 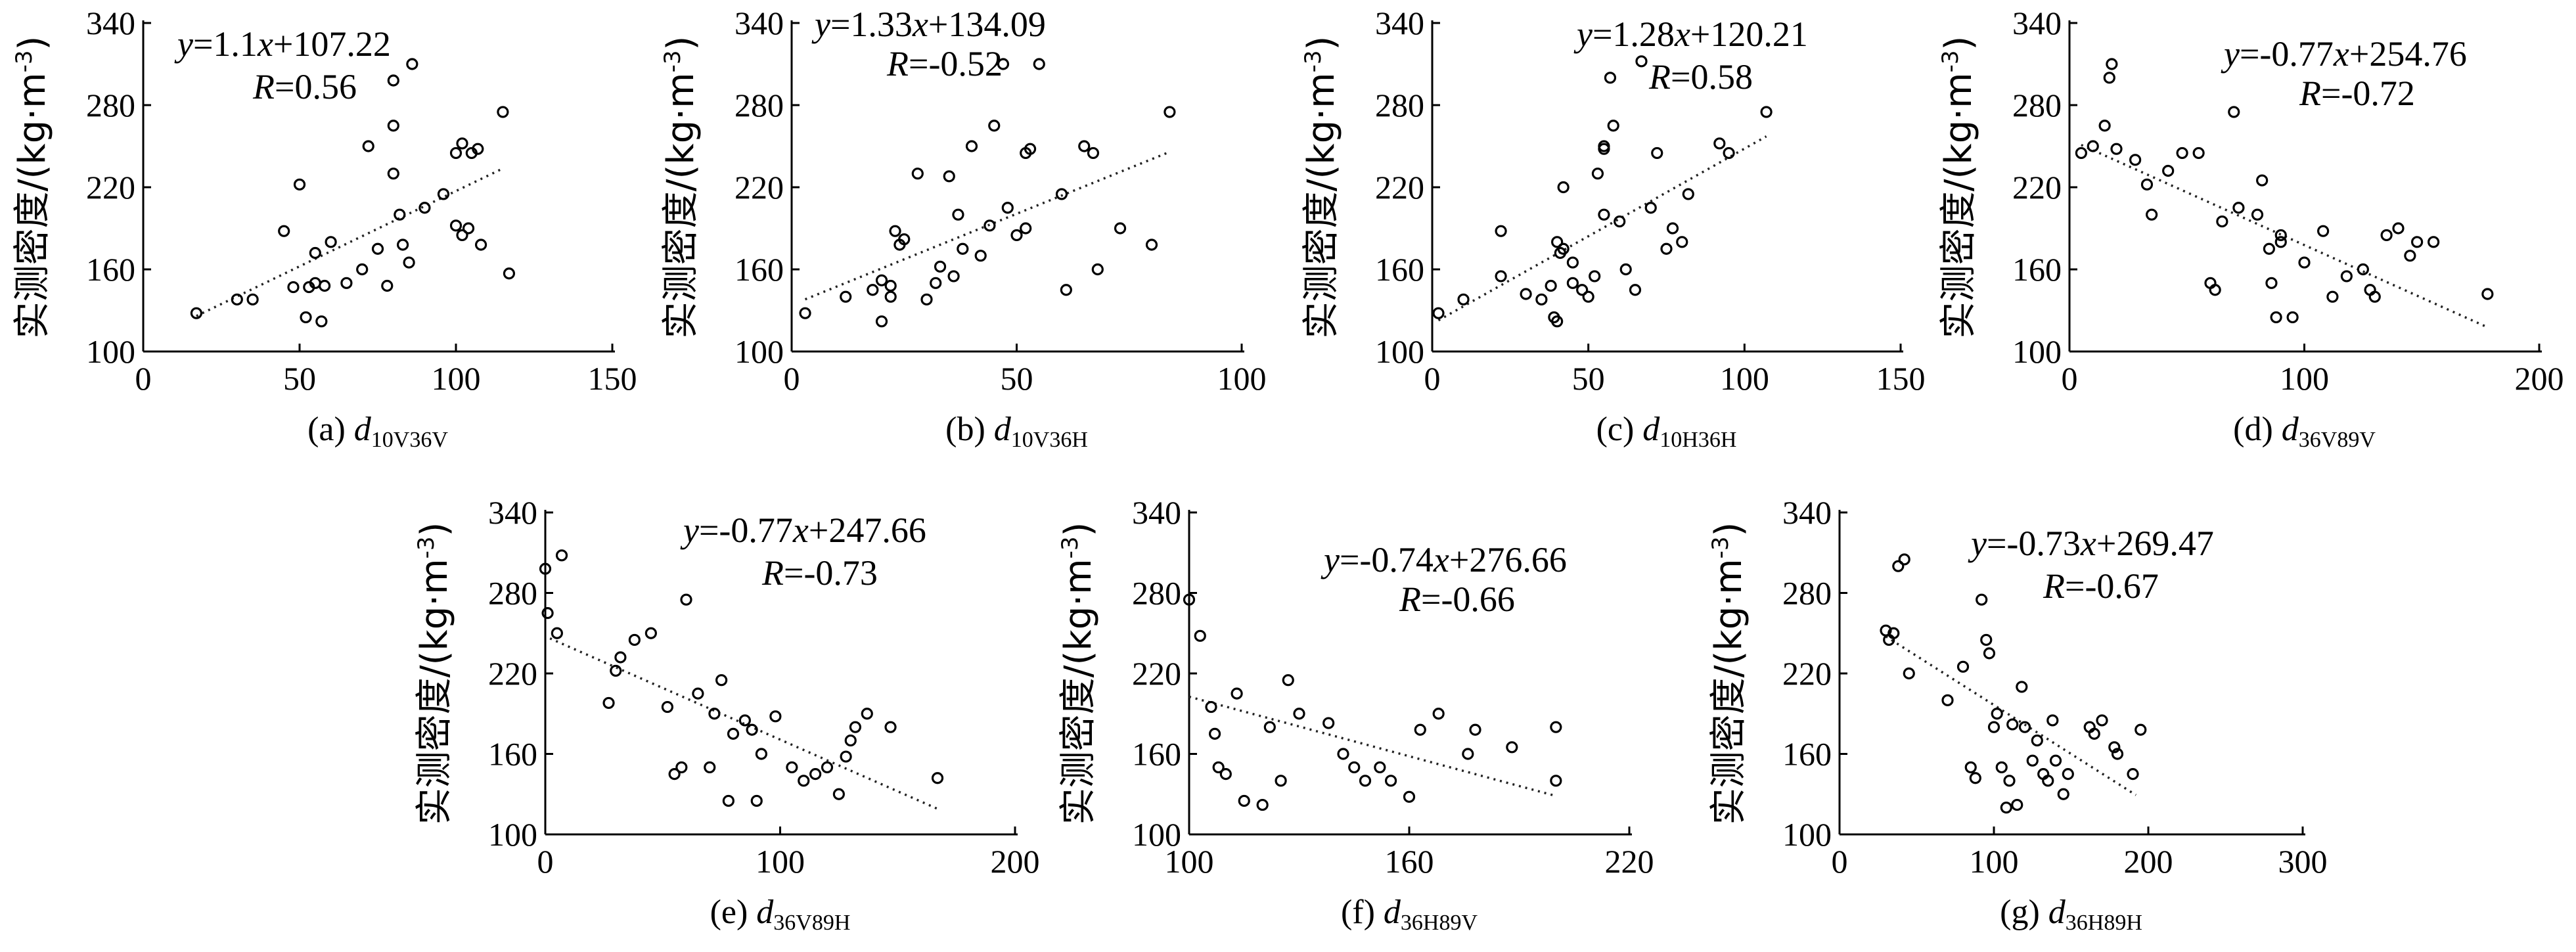 What do you see at coordinates (1602, 228) in the screenshot?
I see `fit-line` at bounding box center [1602, 228].